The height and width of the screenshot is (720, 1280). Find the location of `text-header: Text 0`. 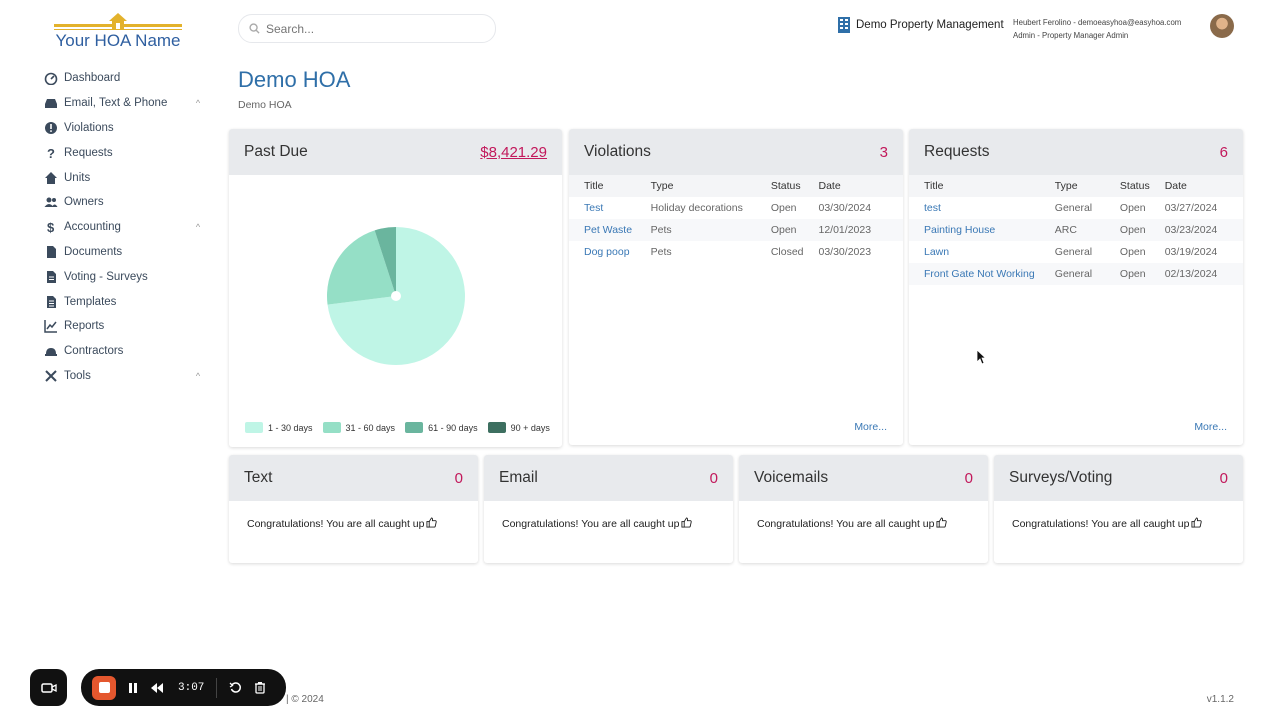

text-header: Text 0 is located at coordinates (353, 478).